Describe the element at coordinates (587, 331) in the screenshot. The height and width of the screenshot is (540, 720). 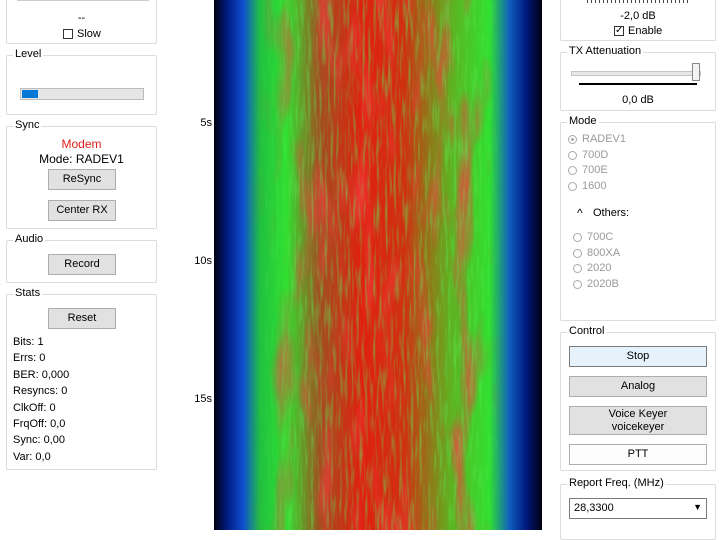
I see `group-title: Control` at that location.